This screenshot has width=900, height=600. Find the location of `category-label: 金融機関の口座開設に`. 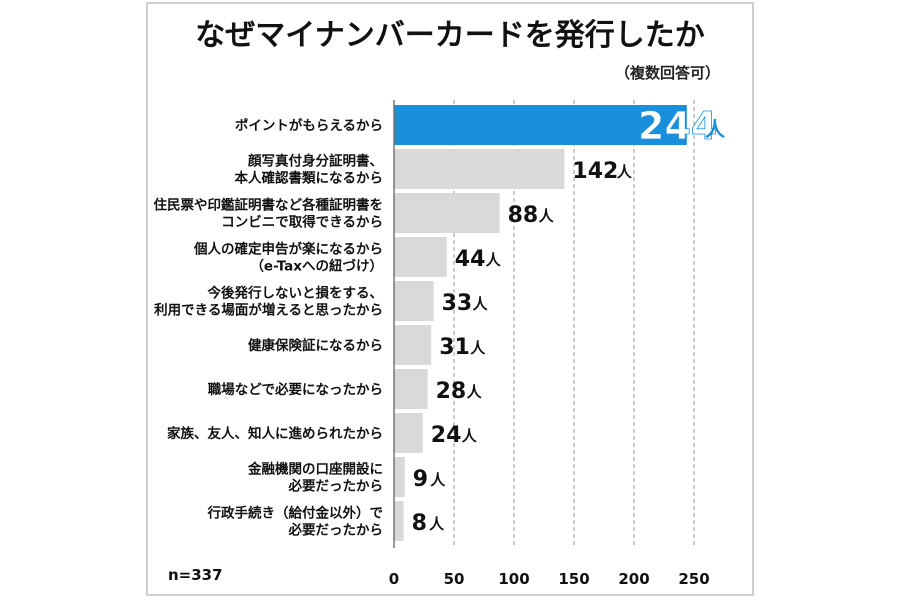

category-label: 金融機関の口座開設に is located at coordinates (315, 469).